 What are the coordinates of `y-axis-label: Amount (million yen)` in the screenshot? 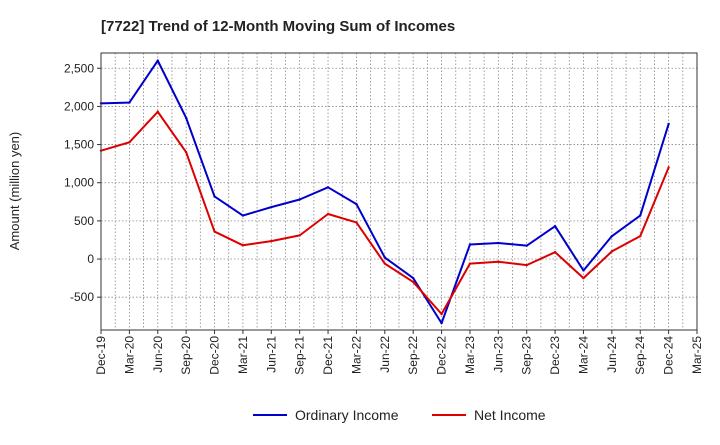 It's located at (14, 191).